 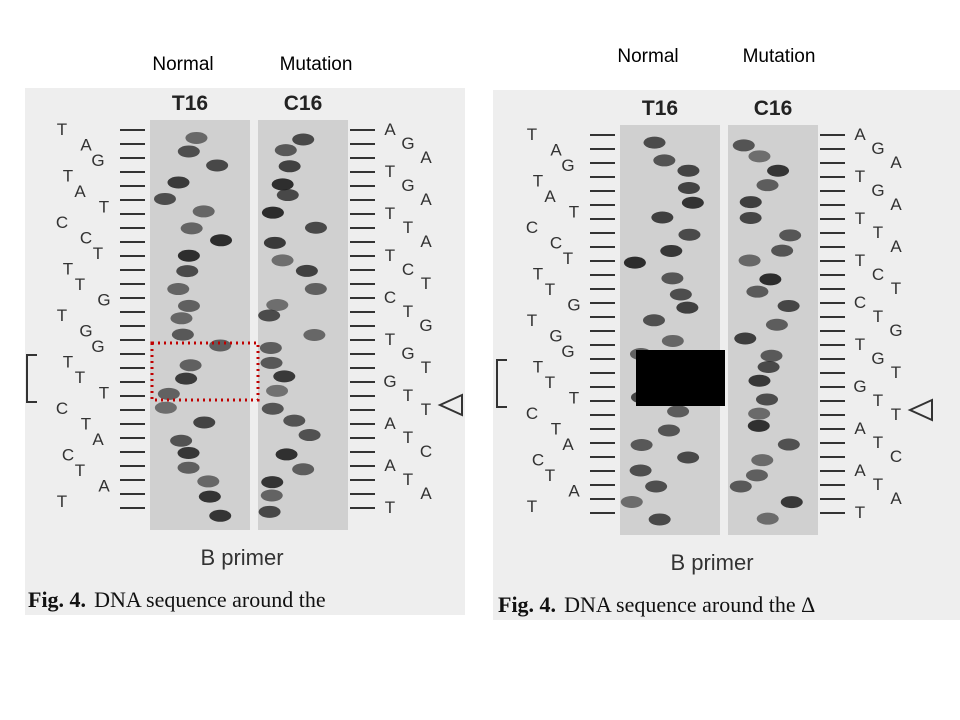 What do you see at coordinates (31, 378) in the screenshot?
I see `bracket` at bounding box center [31, 378].